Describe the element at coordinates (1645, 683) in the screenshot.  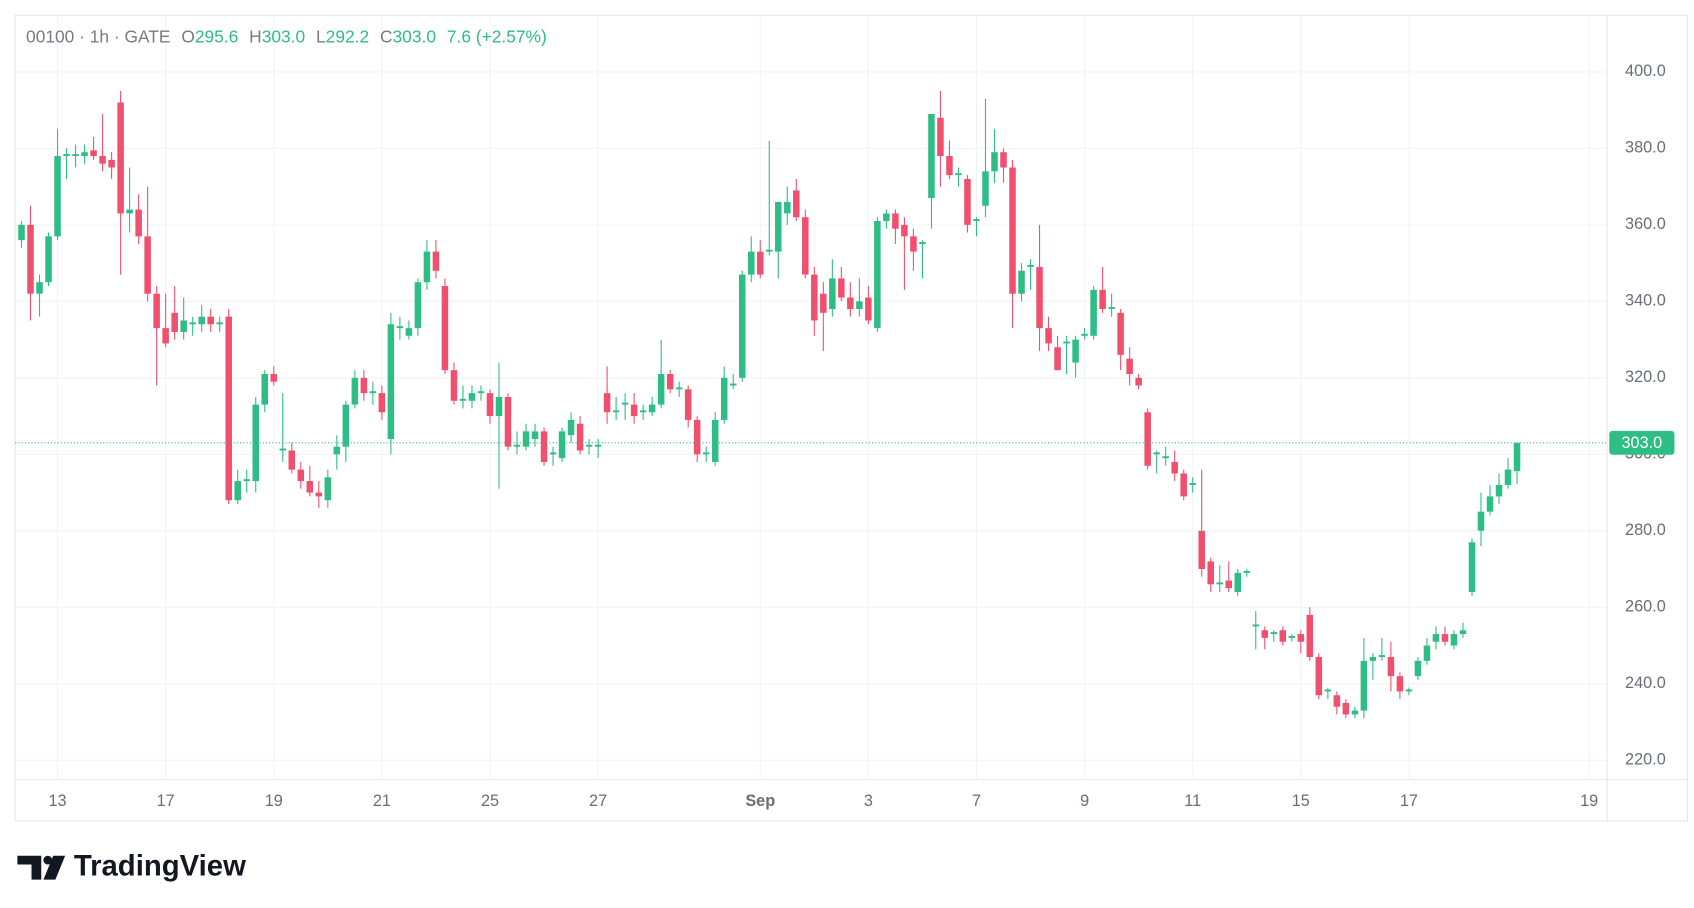
I see `y-tick-label: 240.0` at that location.